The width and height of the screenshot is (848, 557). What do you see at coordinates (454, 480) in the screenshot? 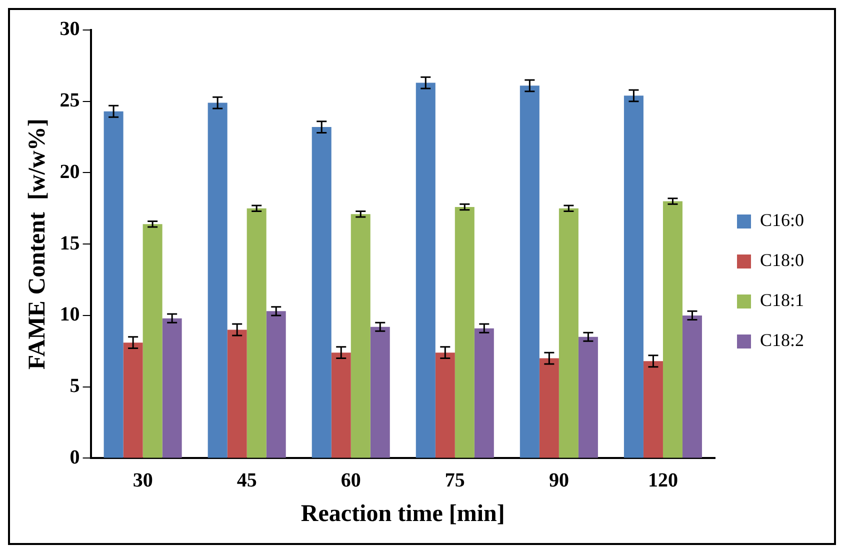
I see `x-tick-label: 75` at bounding box center [454, 480].